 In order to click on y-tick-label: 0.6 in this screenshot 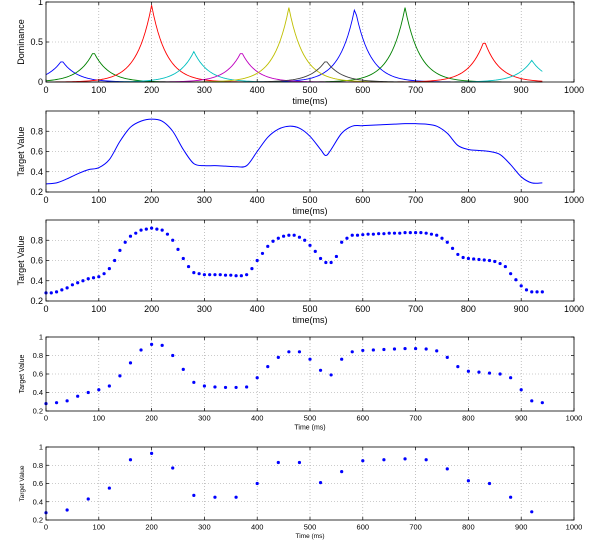, I will do `click(38, 374)`.